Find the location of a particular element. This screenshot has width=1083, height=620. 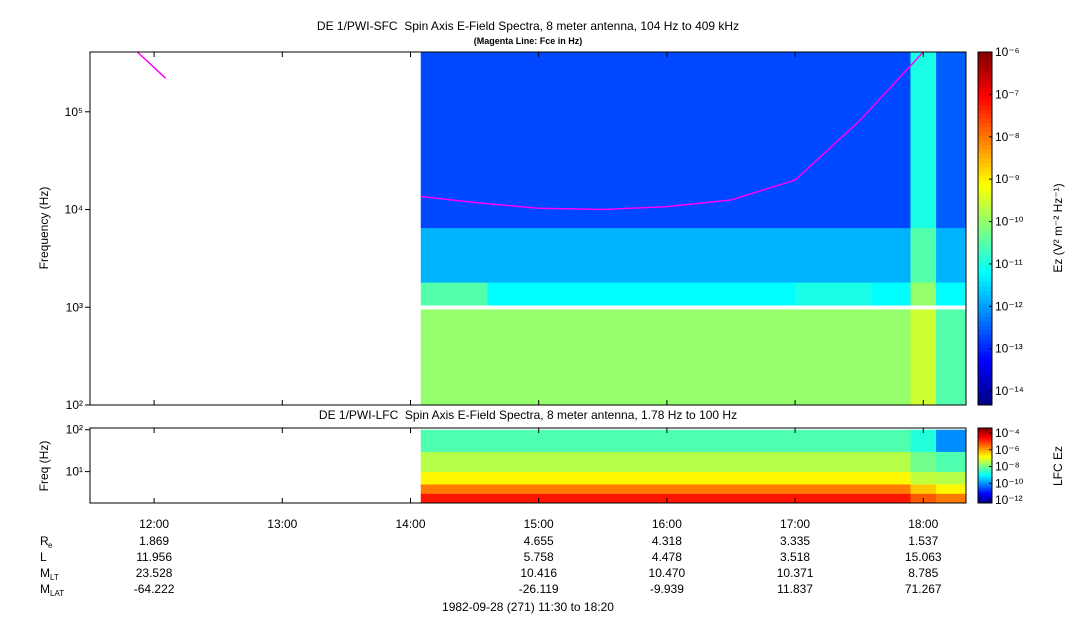

x-tick-label: 18:00 is located at coordinates (923, 524).